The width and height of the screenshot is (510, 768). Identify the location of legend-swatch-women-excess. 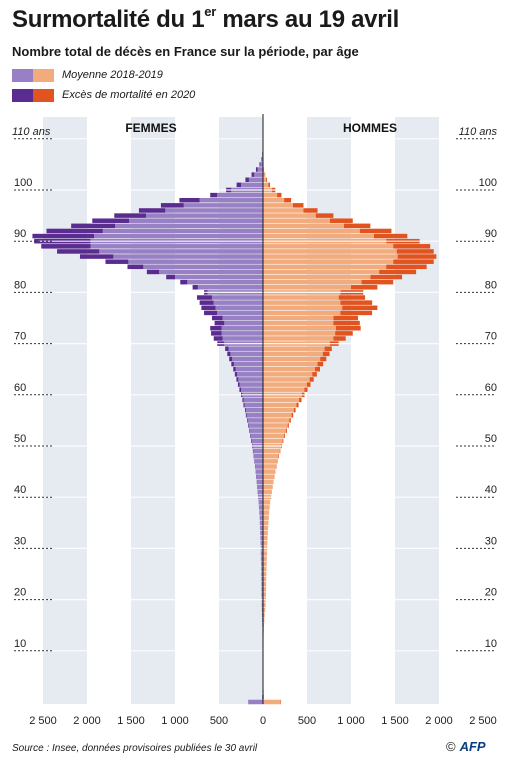
(22, 95).